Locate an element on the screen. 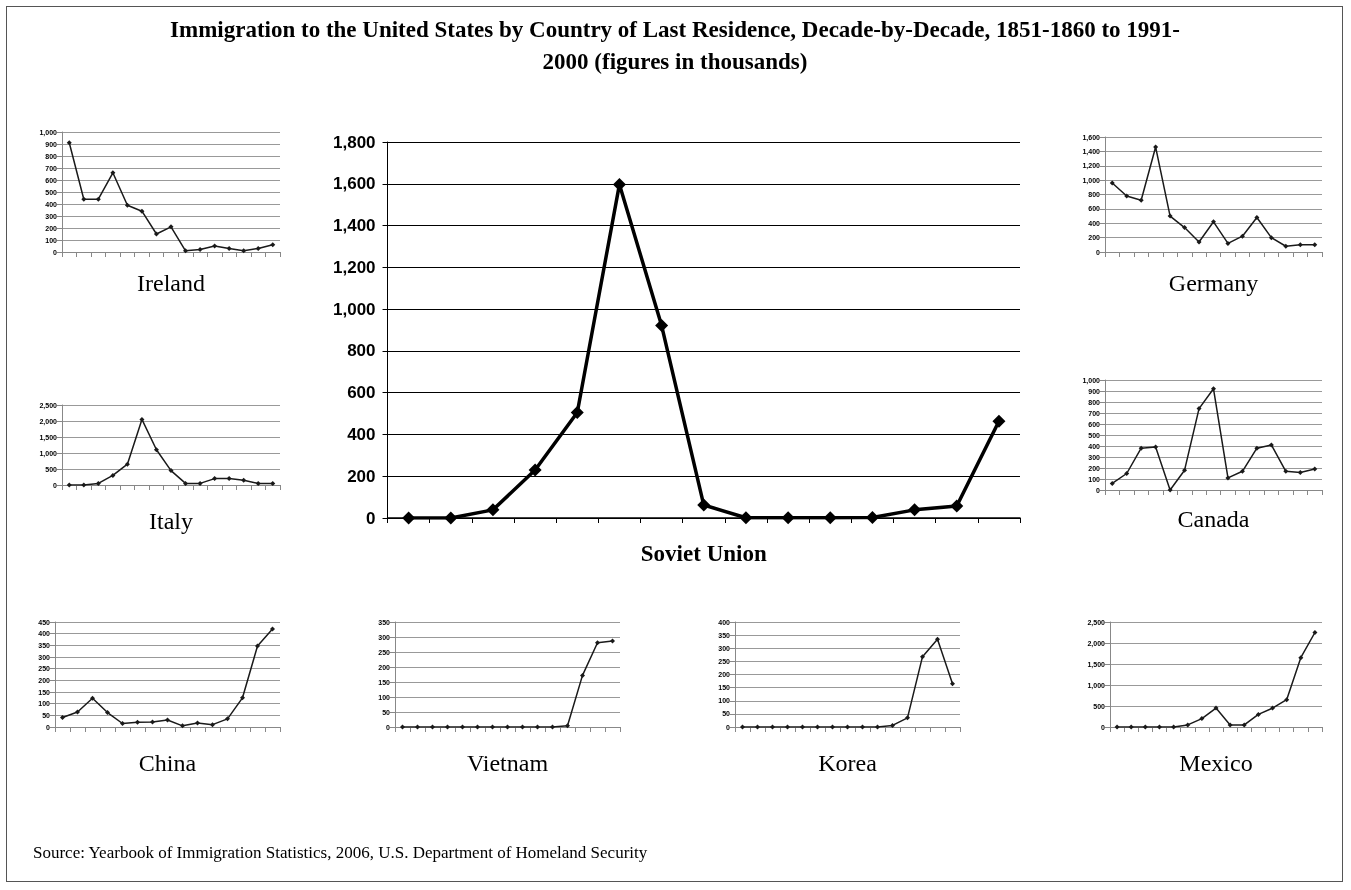 This screenshot has width=1351, height=890. y-tick-label: 1,600 is located at coordinates (354, 184).